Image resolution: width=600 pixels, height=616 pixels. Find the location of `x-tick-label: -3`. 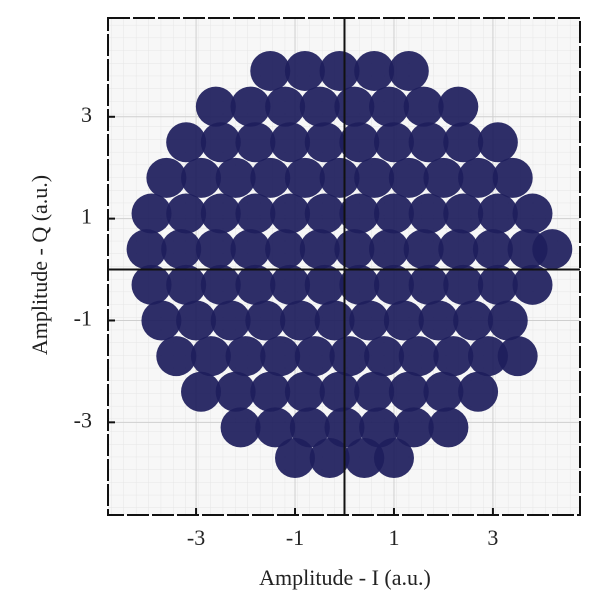

x-tick-label: -3 is located at coordinates (196, 537).